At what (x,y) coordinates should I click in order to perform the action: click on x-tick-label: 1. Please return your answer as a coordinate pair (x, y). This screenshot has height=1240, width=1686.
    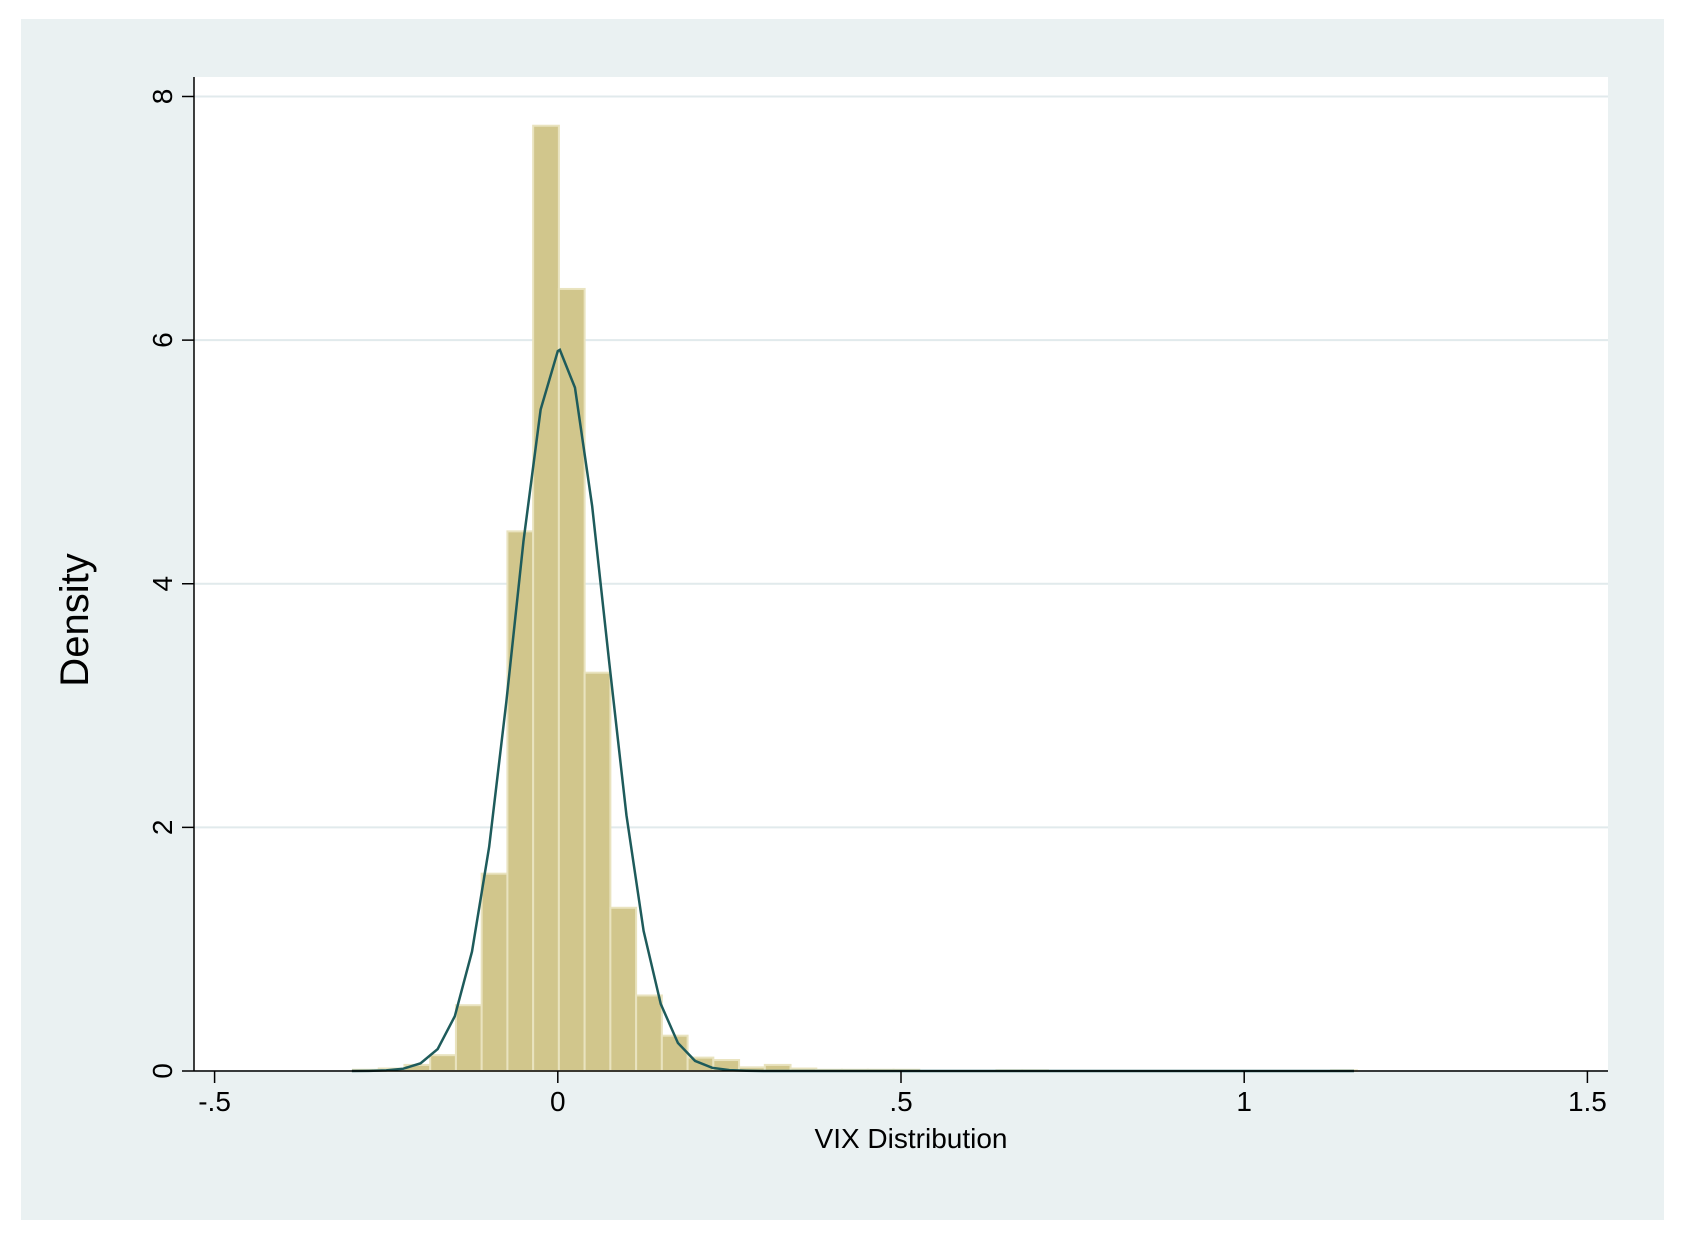
    Looking at the image, I should click on (1244, 1101).